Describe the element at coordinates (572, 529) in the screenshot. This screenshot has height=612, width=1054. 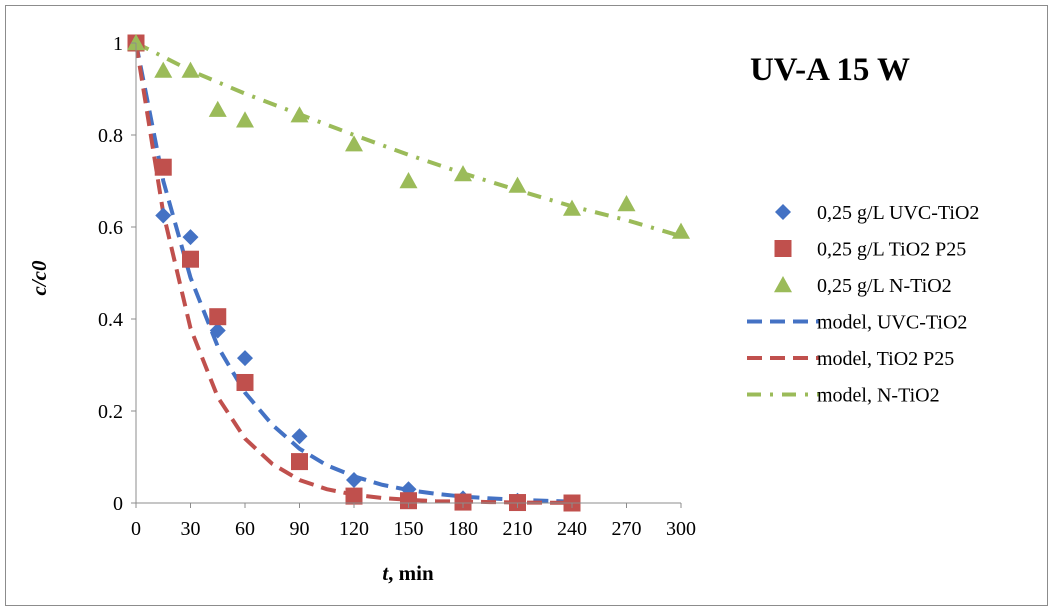
I see `x-tick-label: 240` at that location.